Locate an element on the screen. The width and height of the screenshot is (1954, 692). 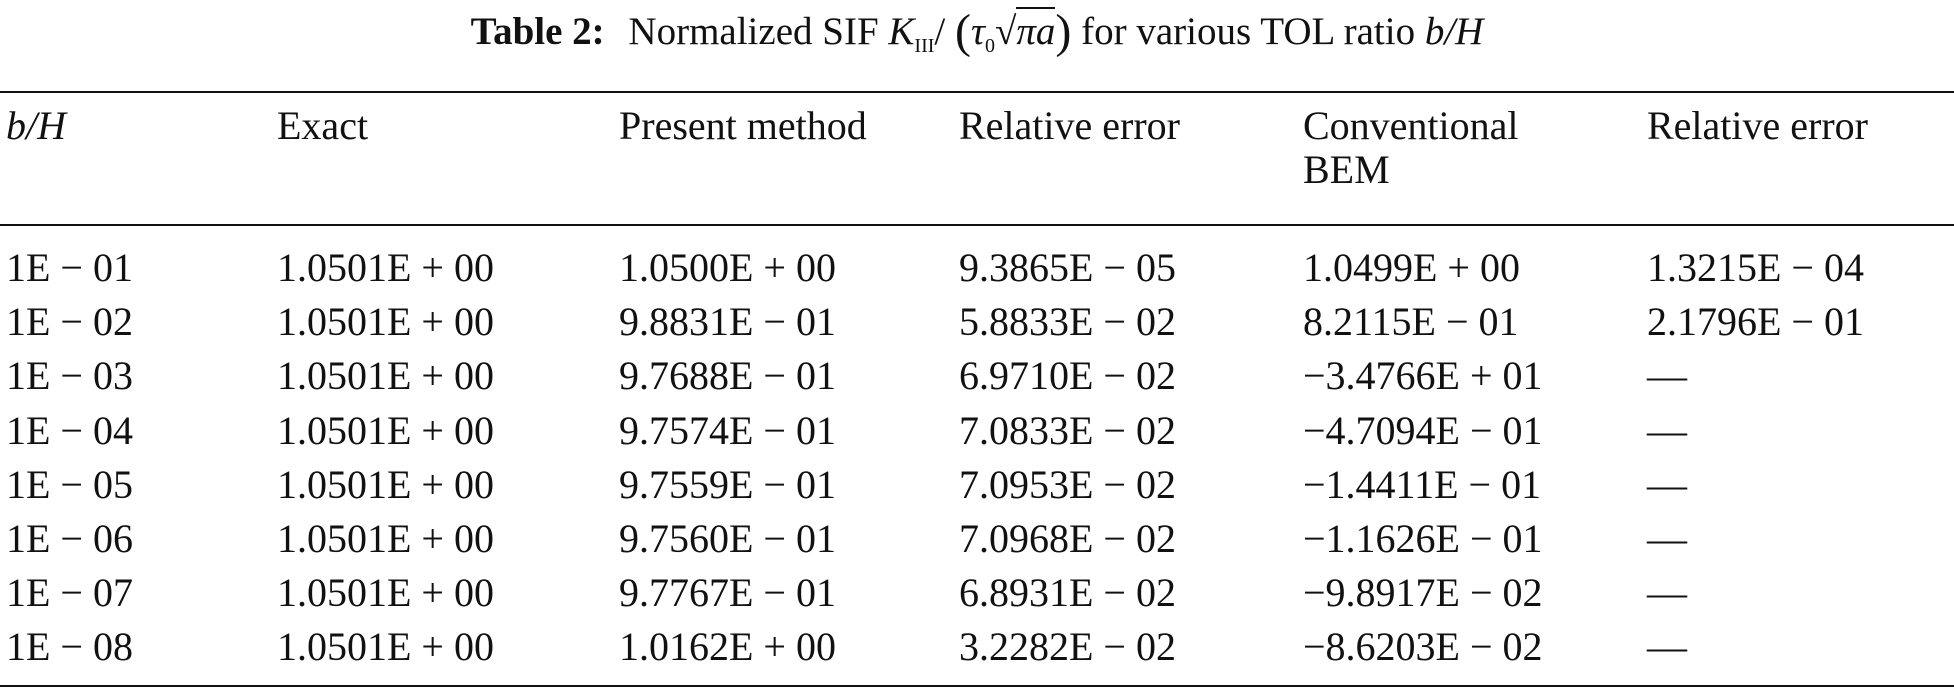
table-cell: −4.7094E − 01 is located at coordinates (1423, 430).